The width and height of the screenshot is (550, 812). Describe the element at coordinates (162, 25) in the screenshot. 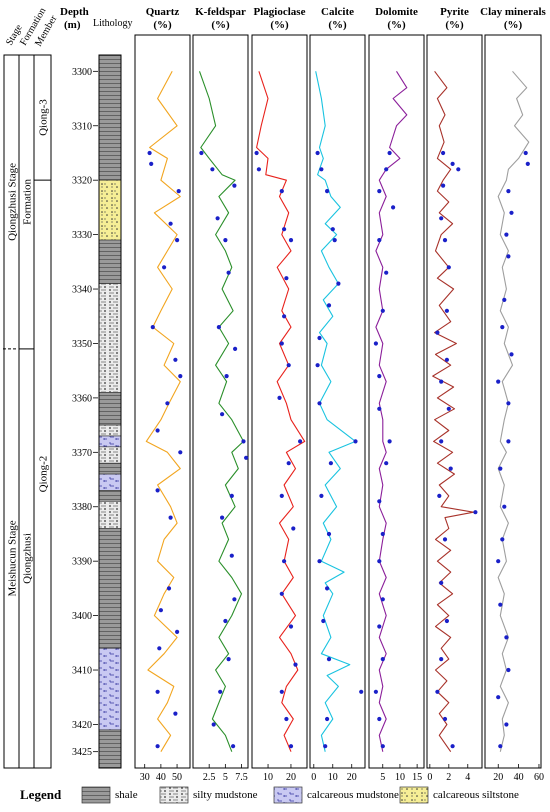

I see `panel-unit-quartz: (%)` at that location.